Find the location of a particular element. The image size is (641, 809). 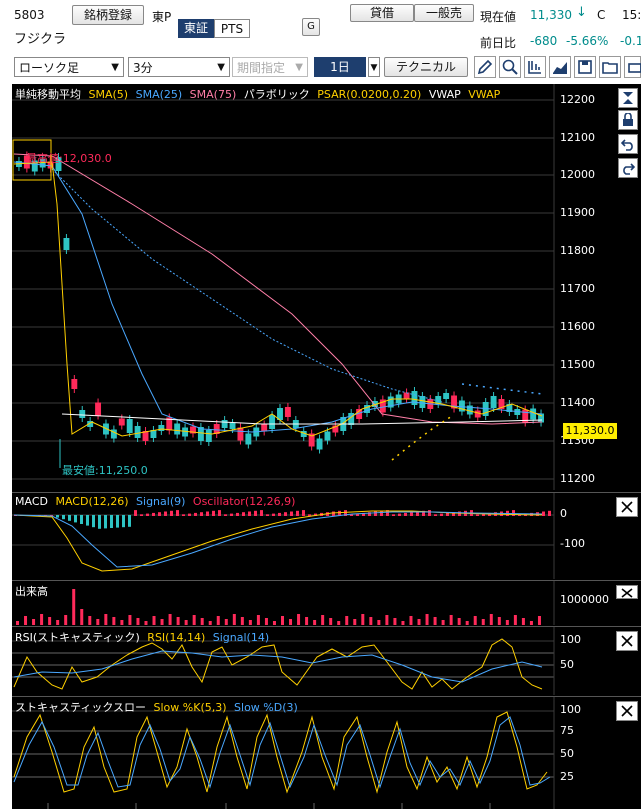

save-icon is located at coordinates (585, 67).